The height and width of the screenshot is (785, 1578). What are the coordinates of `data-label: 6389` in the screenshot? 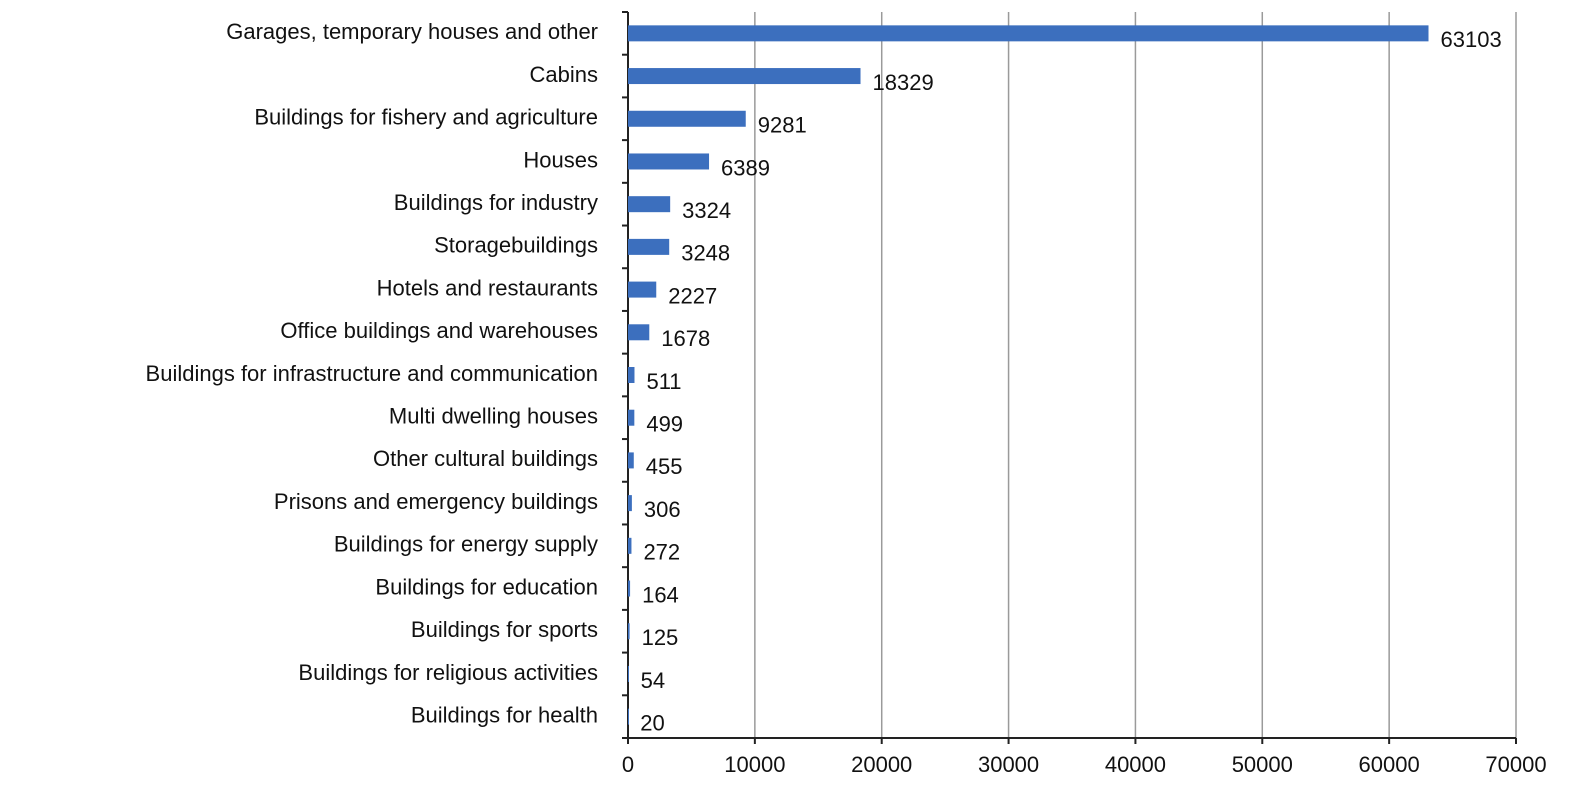 It's located at (745, 167).